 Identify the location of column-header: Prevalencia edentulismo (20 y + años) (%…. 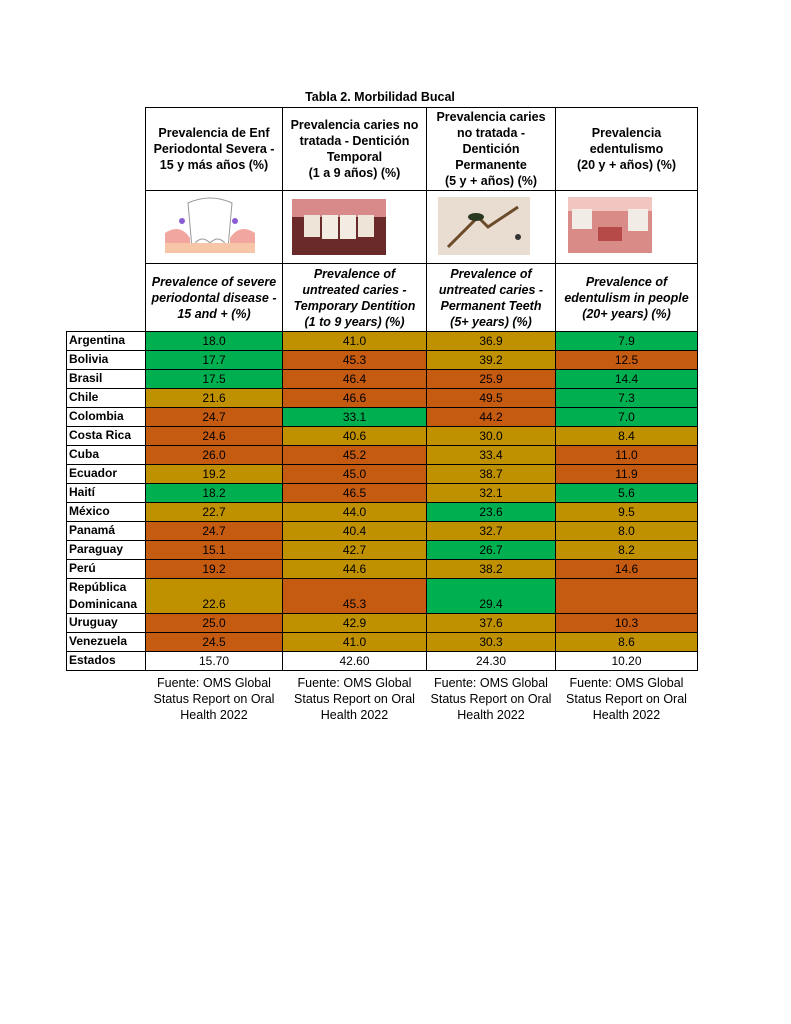
(626, 149).